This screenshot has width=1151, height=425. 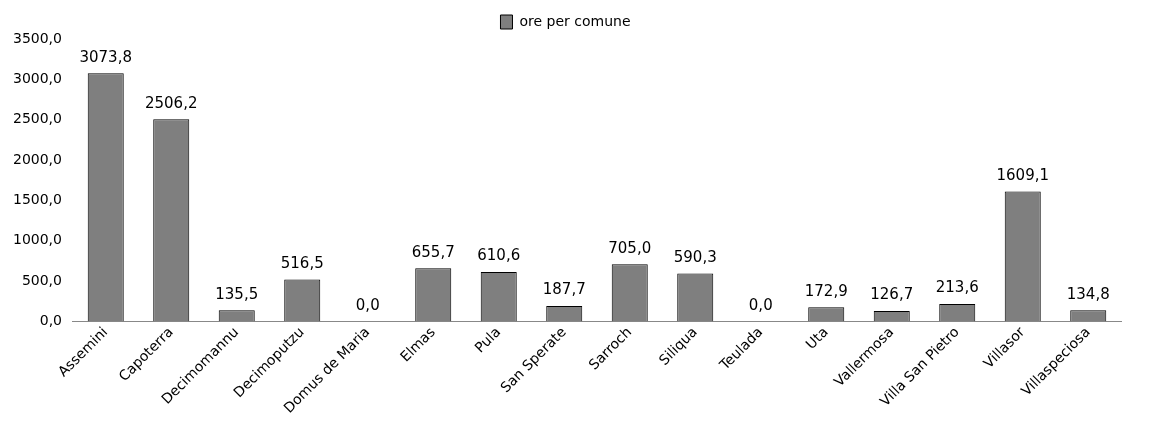 What do you see at coordinates (816, 338) in the screenshot?
I see `x-tick-label: Uta` at bounding box center [816, 338].